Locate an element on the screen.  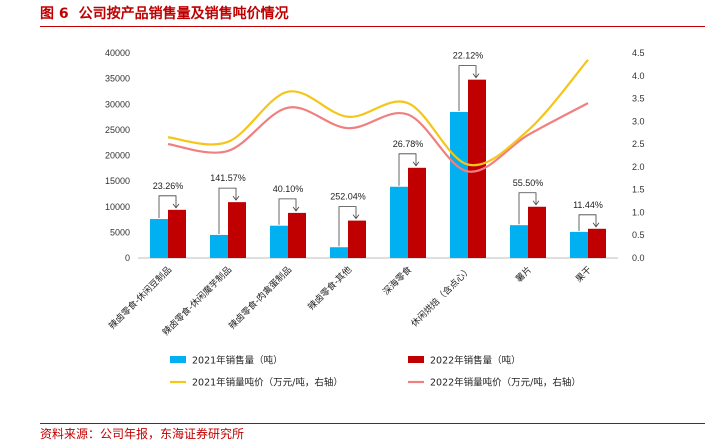
line-2021-price is located at coordinates (378, 113).